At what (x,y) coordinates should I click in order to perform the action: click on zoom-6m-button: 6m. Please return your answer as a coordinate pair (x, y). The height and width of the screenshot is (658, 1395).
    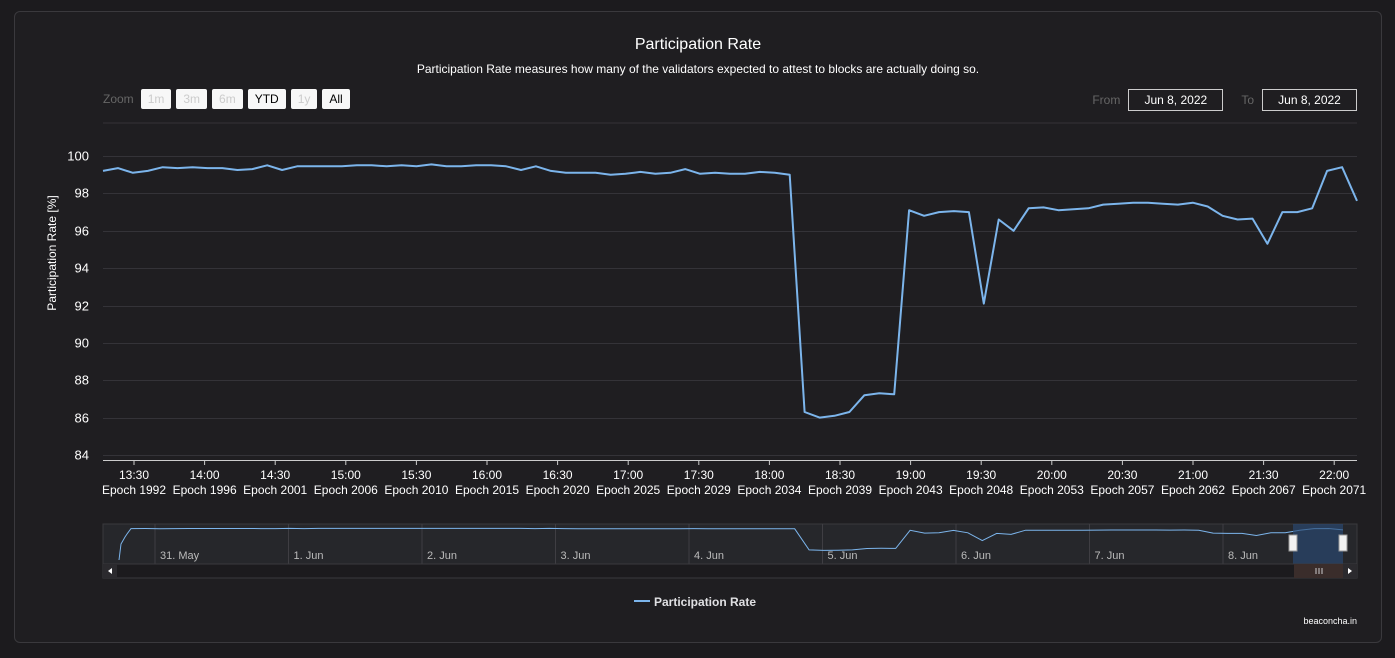
    Looking at the image, I should click on (227, 99).